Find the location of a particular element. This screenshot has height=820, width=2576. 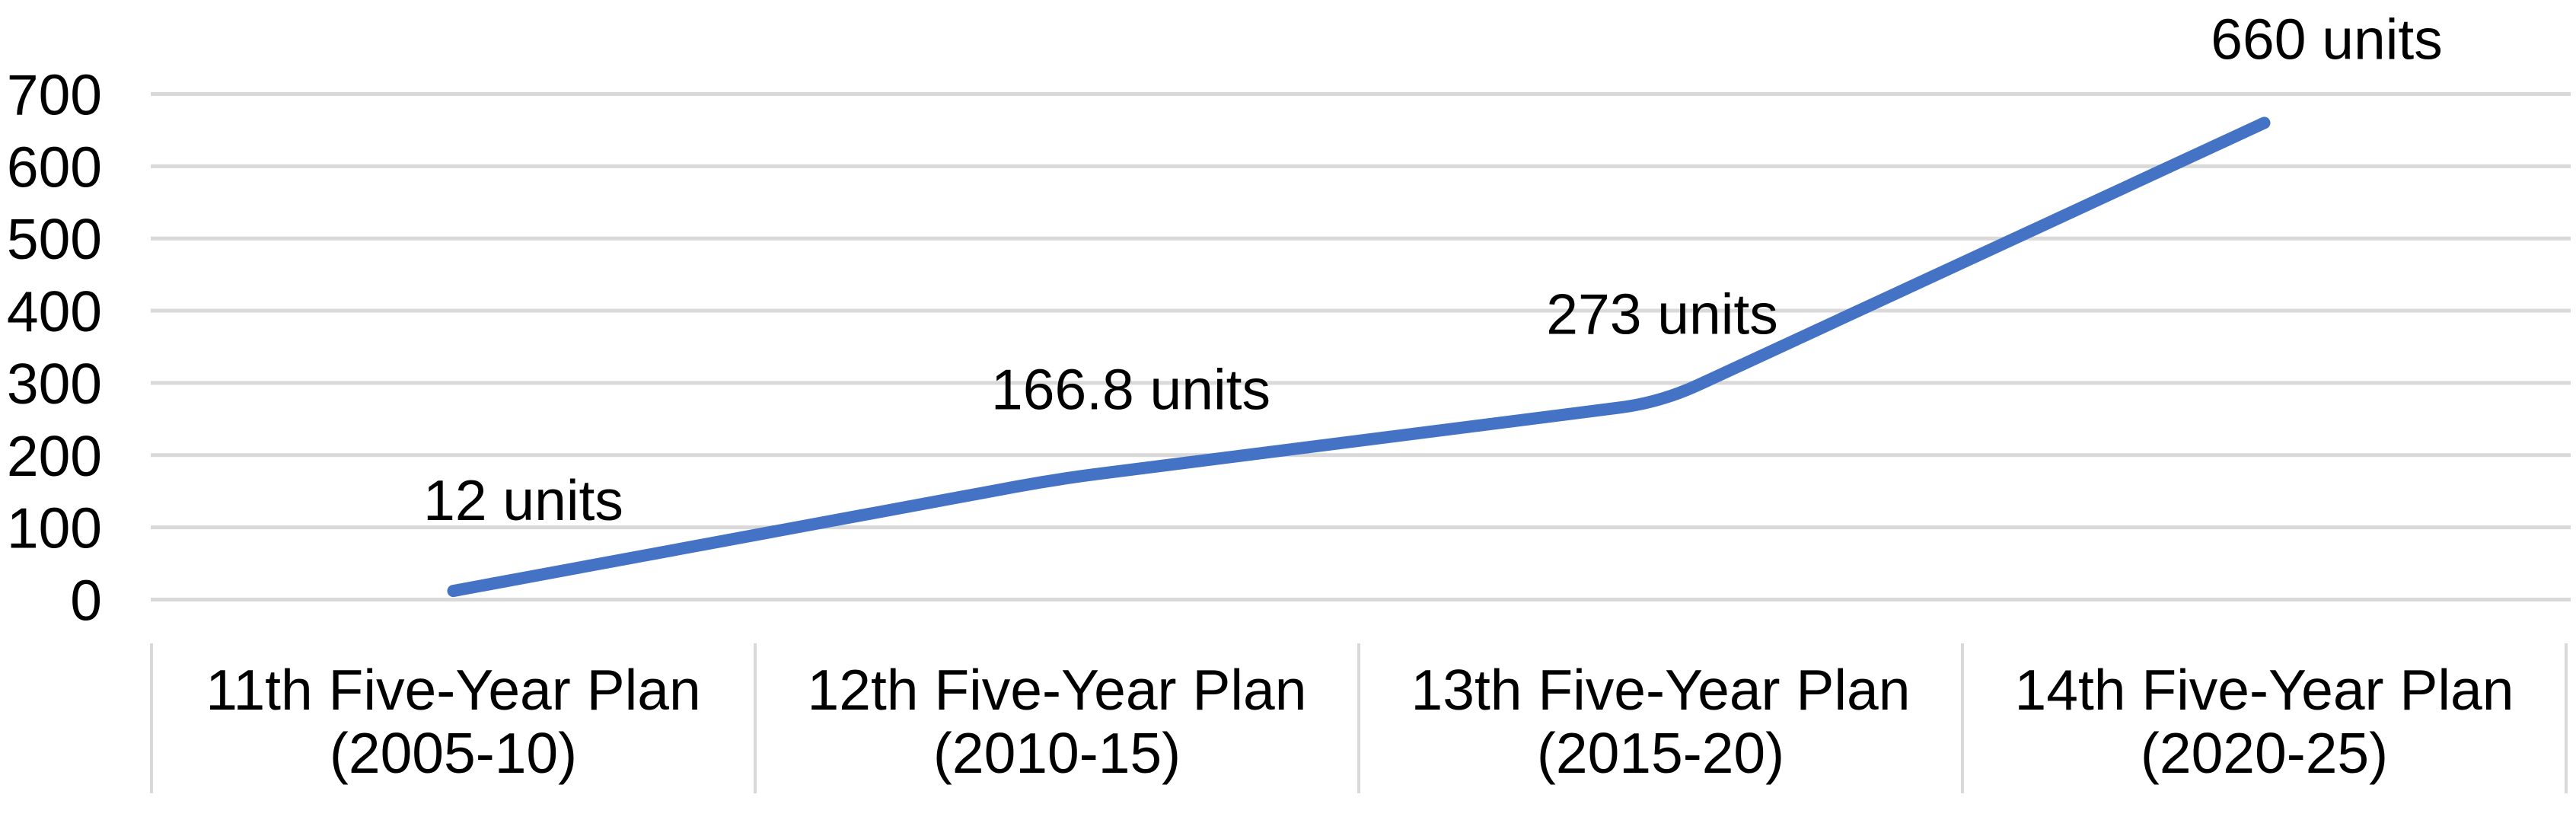

y-axis-tick-label: 700 is located at coordinates (54, 94).